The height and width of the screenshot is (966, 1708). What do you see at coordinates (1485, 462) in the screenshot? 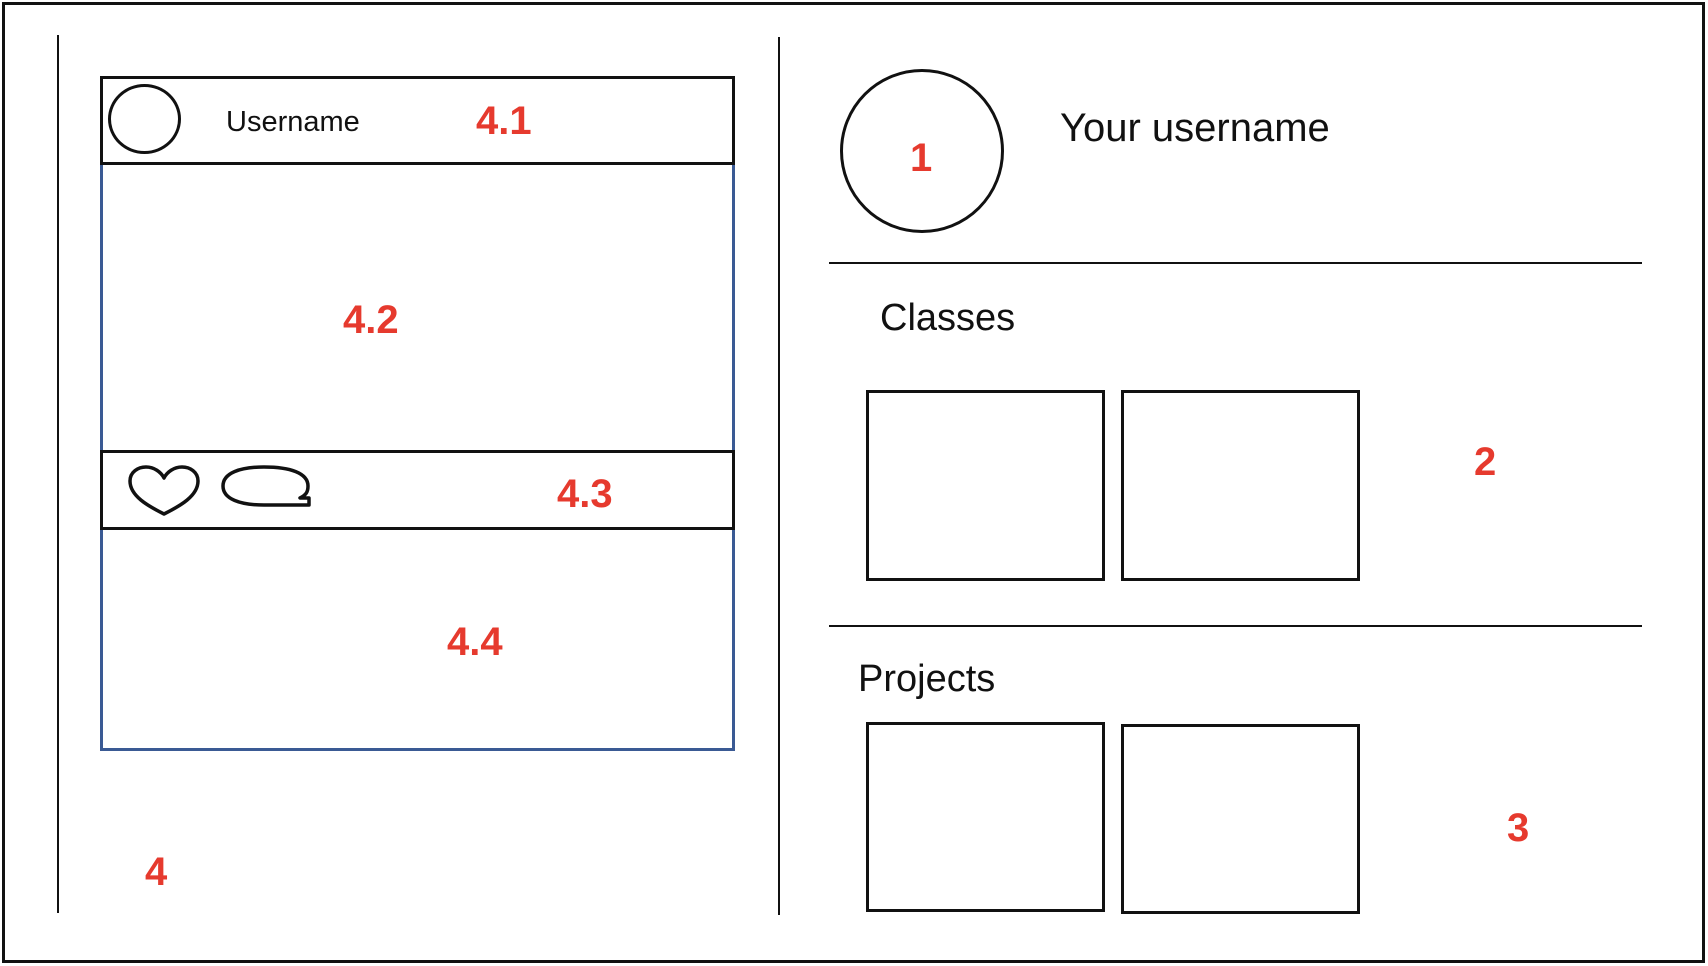
I see `annotation-classes-section: 2` at bounding box center [1485, 462].